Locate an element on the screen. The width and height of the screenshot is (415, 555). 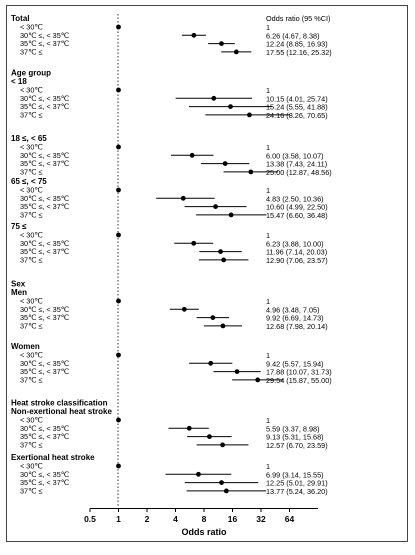
or-value-label: 10.60 (4.99, 22.50) is located at coordinates (297, 207).